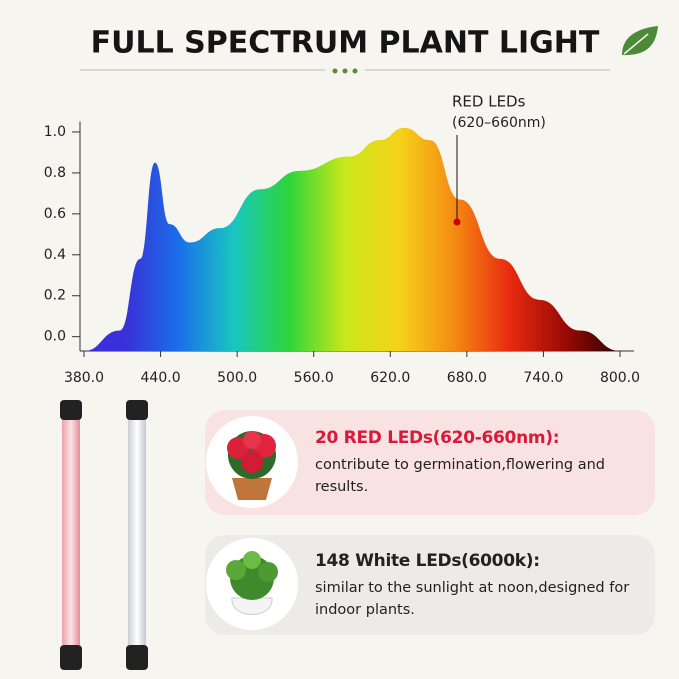 The width and height of the screenshot is (679, 679). Describe the element at coordinates (390, 378) in the screenshot. I see `x-tick-label: 620.0` at that location.